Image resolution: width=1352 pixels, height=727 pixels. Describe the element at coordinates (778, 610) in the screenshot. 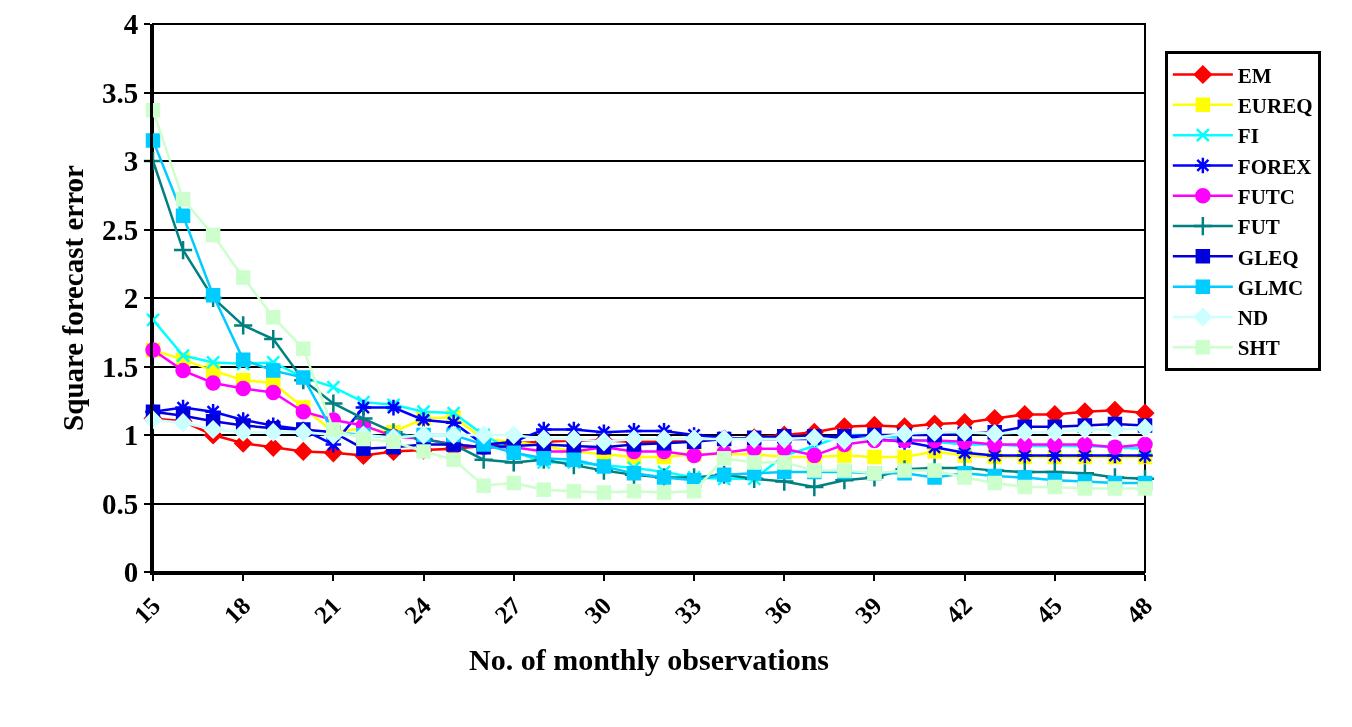

I see `x-tick-label: 36` at that location.